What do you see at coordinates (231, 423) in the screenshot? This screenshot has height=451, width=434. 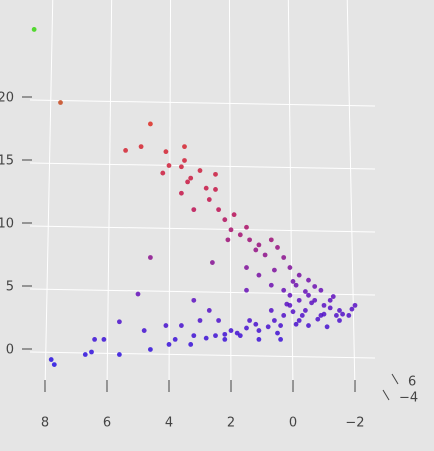 I see `x-tick-label: 2` at bounding box center [231, 423].